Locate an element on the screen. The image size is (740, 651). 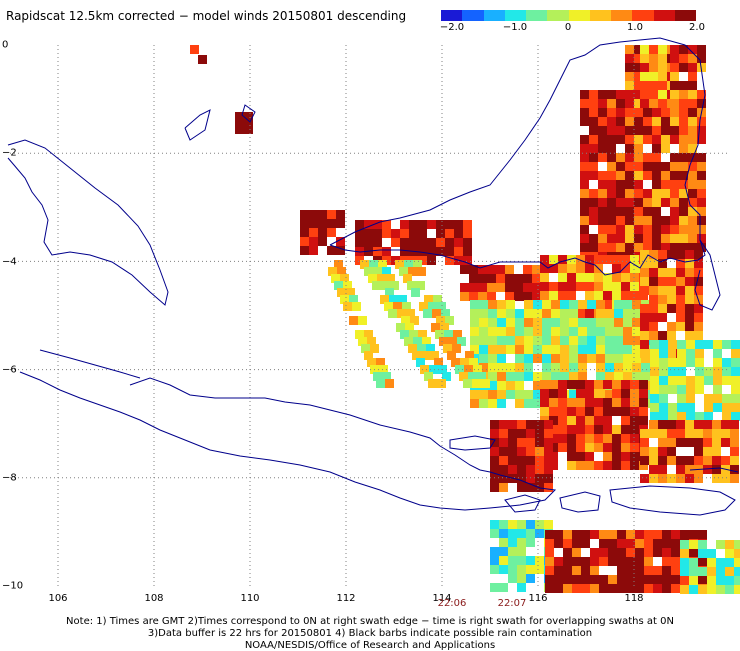
y-label-m6: −6 is located at coordinates (9, 370).